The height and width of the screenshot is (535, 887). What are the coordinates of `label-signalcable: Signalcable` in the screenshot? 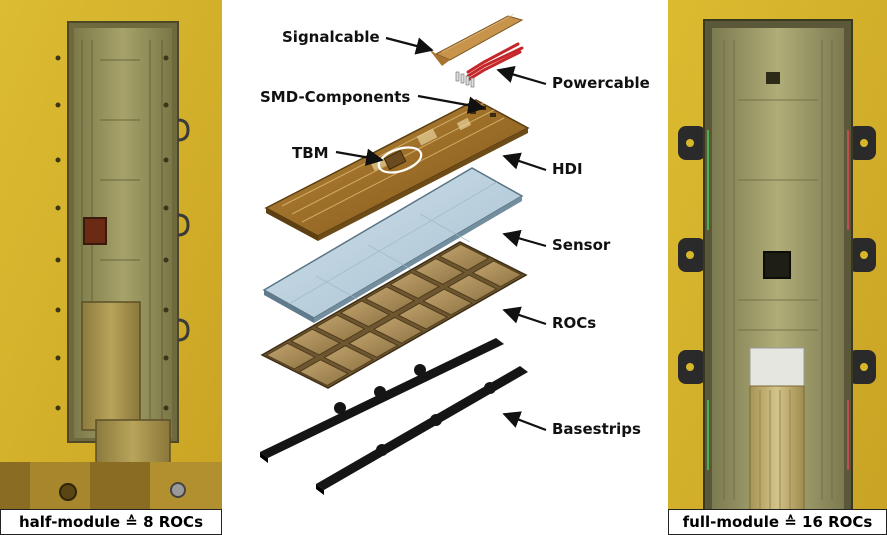 It's located at (331, 37).